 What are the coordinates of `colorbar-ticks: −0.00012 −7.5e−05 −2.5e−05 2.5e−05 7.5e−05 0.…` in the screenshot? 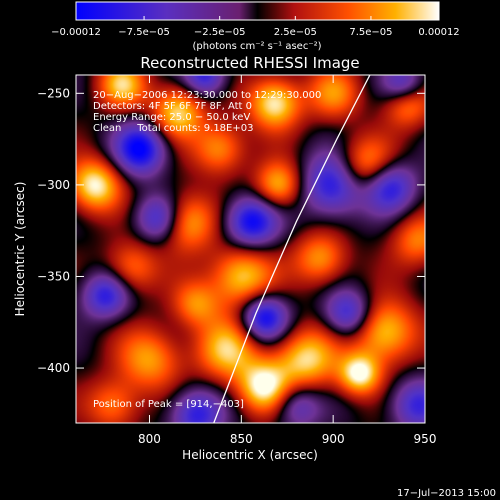 It's located at (255, 27).